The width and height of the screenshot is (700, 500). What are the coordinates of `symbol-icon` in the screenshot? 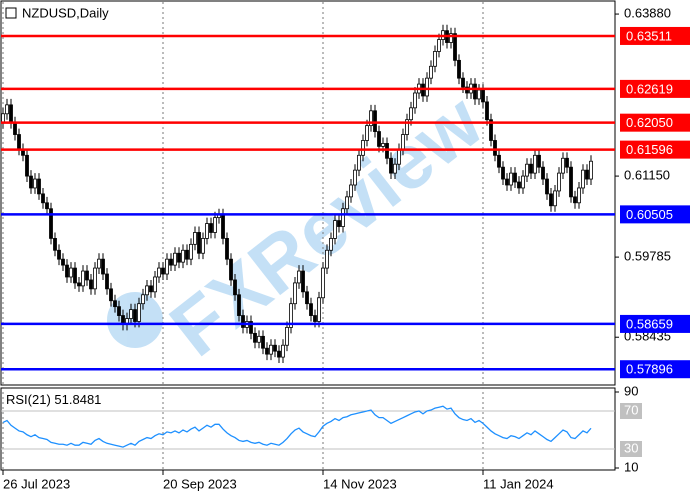 It's located at (11, 13).